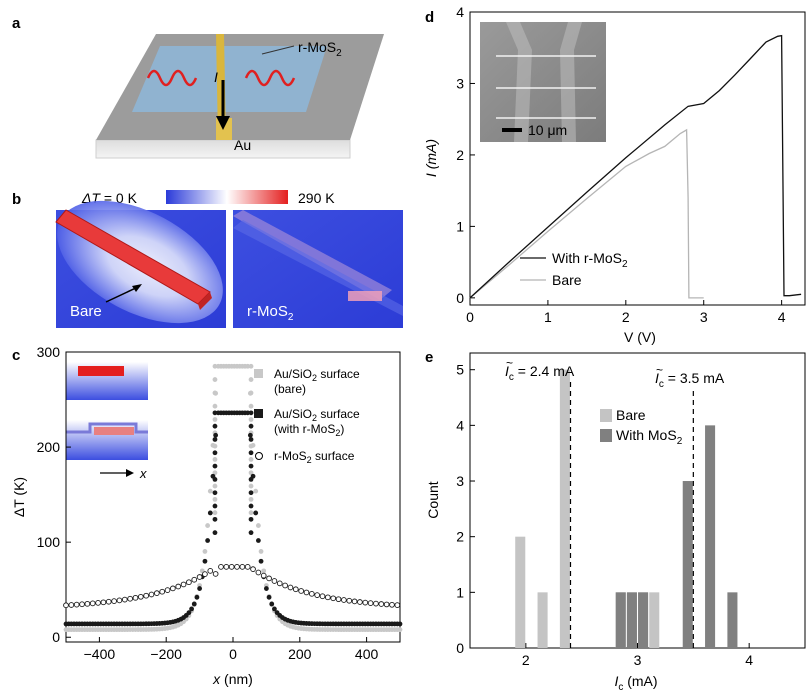  Describe the element at coordinates (216, 77) in the screenshot. I see `current-label: I` at that location.